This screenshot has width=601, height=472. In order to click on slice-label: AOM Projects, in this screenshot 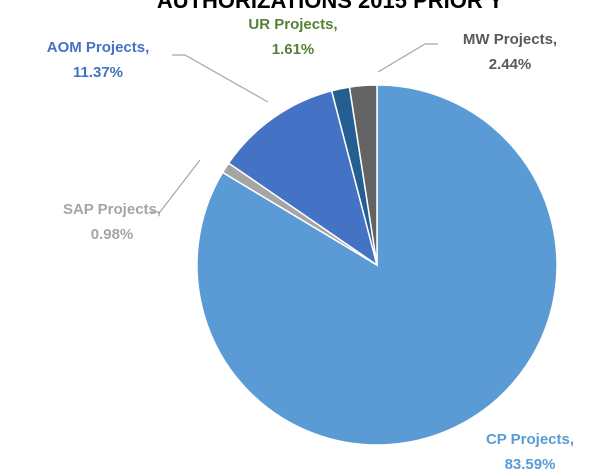, I will do `click(98, 47)`.